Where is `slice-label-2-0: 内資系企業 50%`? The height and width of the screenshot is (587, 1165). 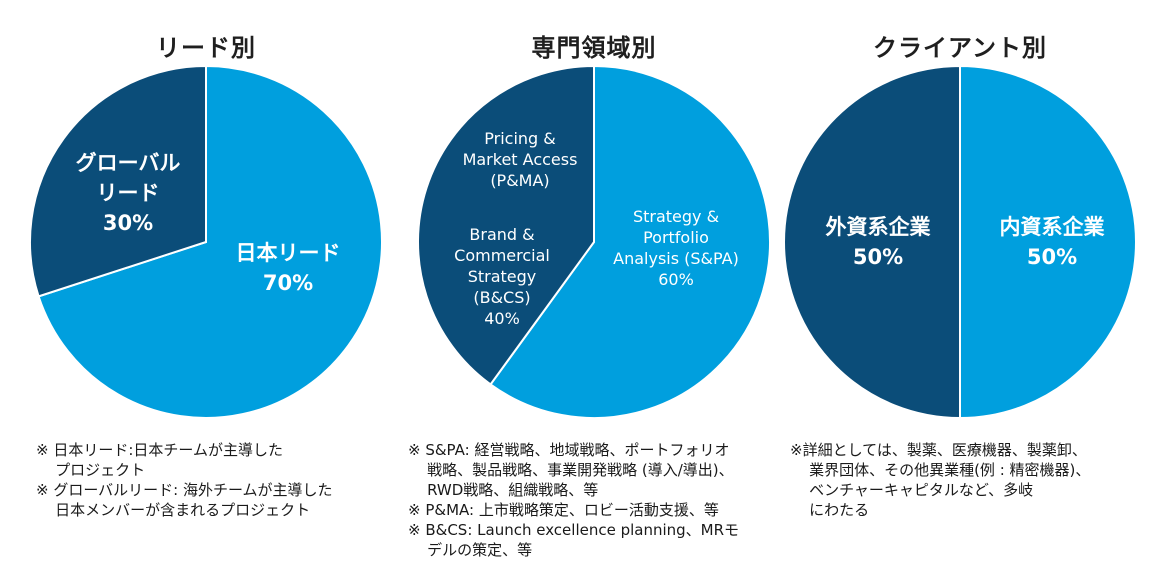
slice-label-2-0: 内資系企業 50% is located at coordinates (1053, 242).